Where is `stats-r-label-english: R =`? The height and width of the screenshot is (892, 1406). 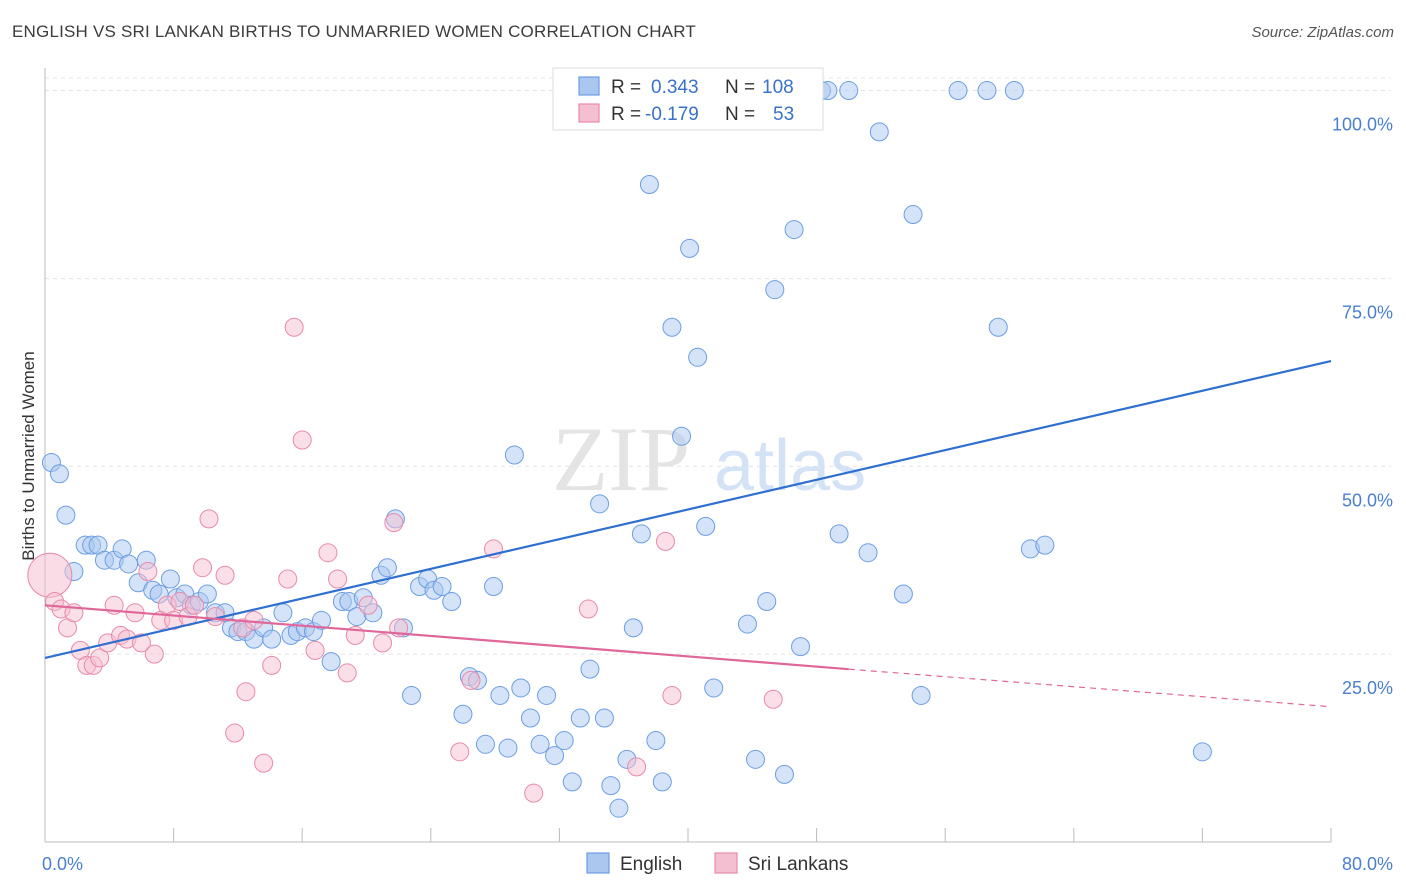
stats-r-label-english: R = is located at coordinates (626, 87).